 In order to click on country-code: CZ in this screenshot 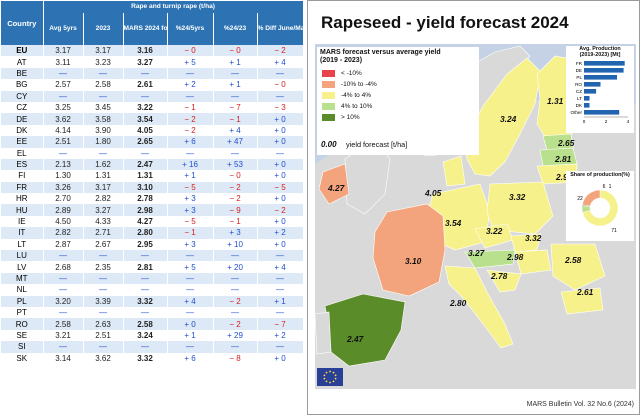, I will do `click(22, 107)`.